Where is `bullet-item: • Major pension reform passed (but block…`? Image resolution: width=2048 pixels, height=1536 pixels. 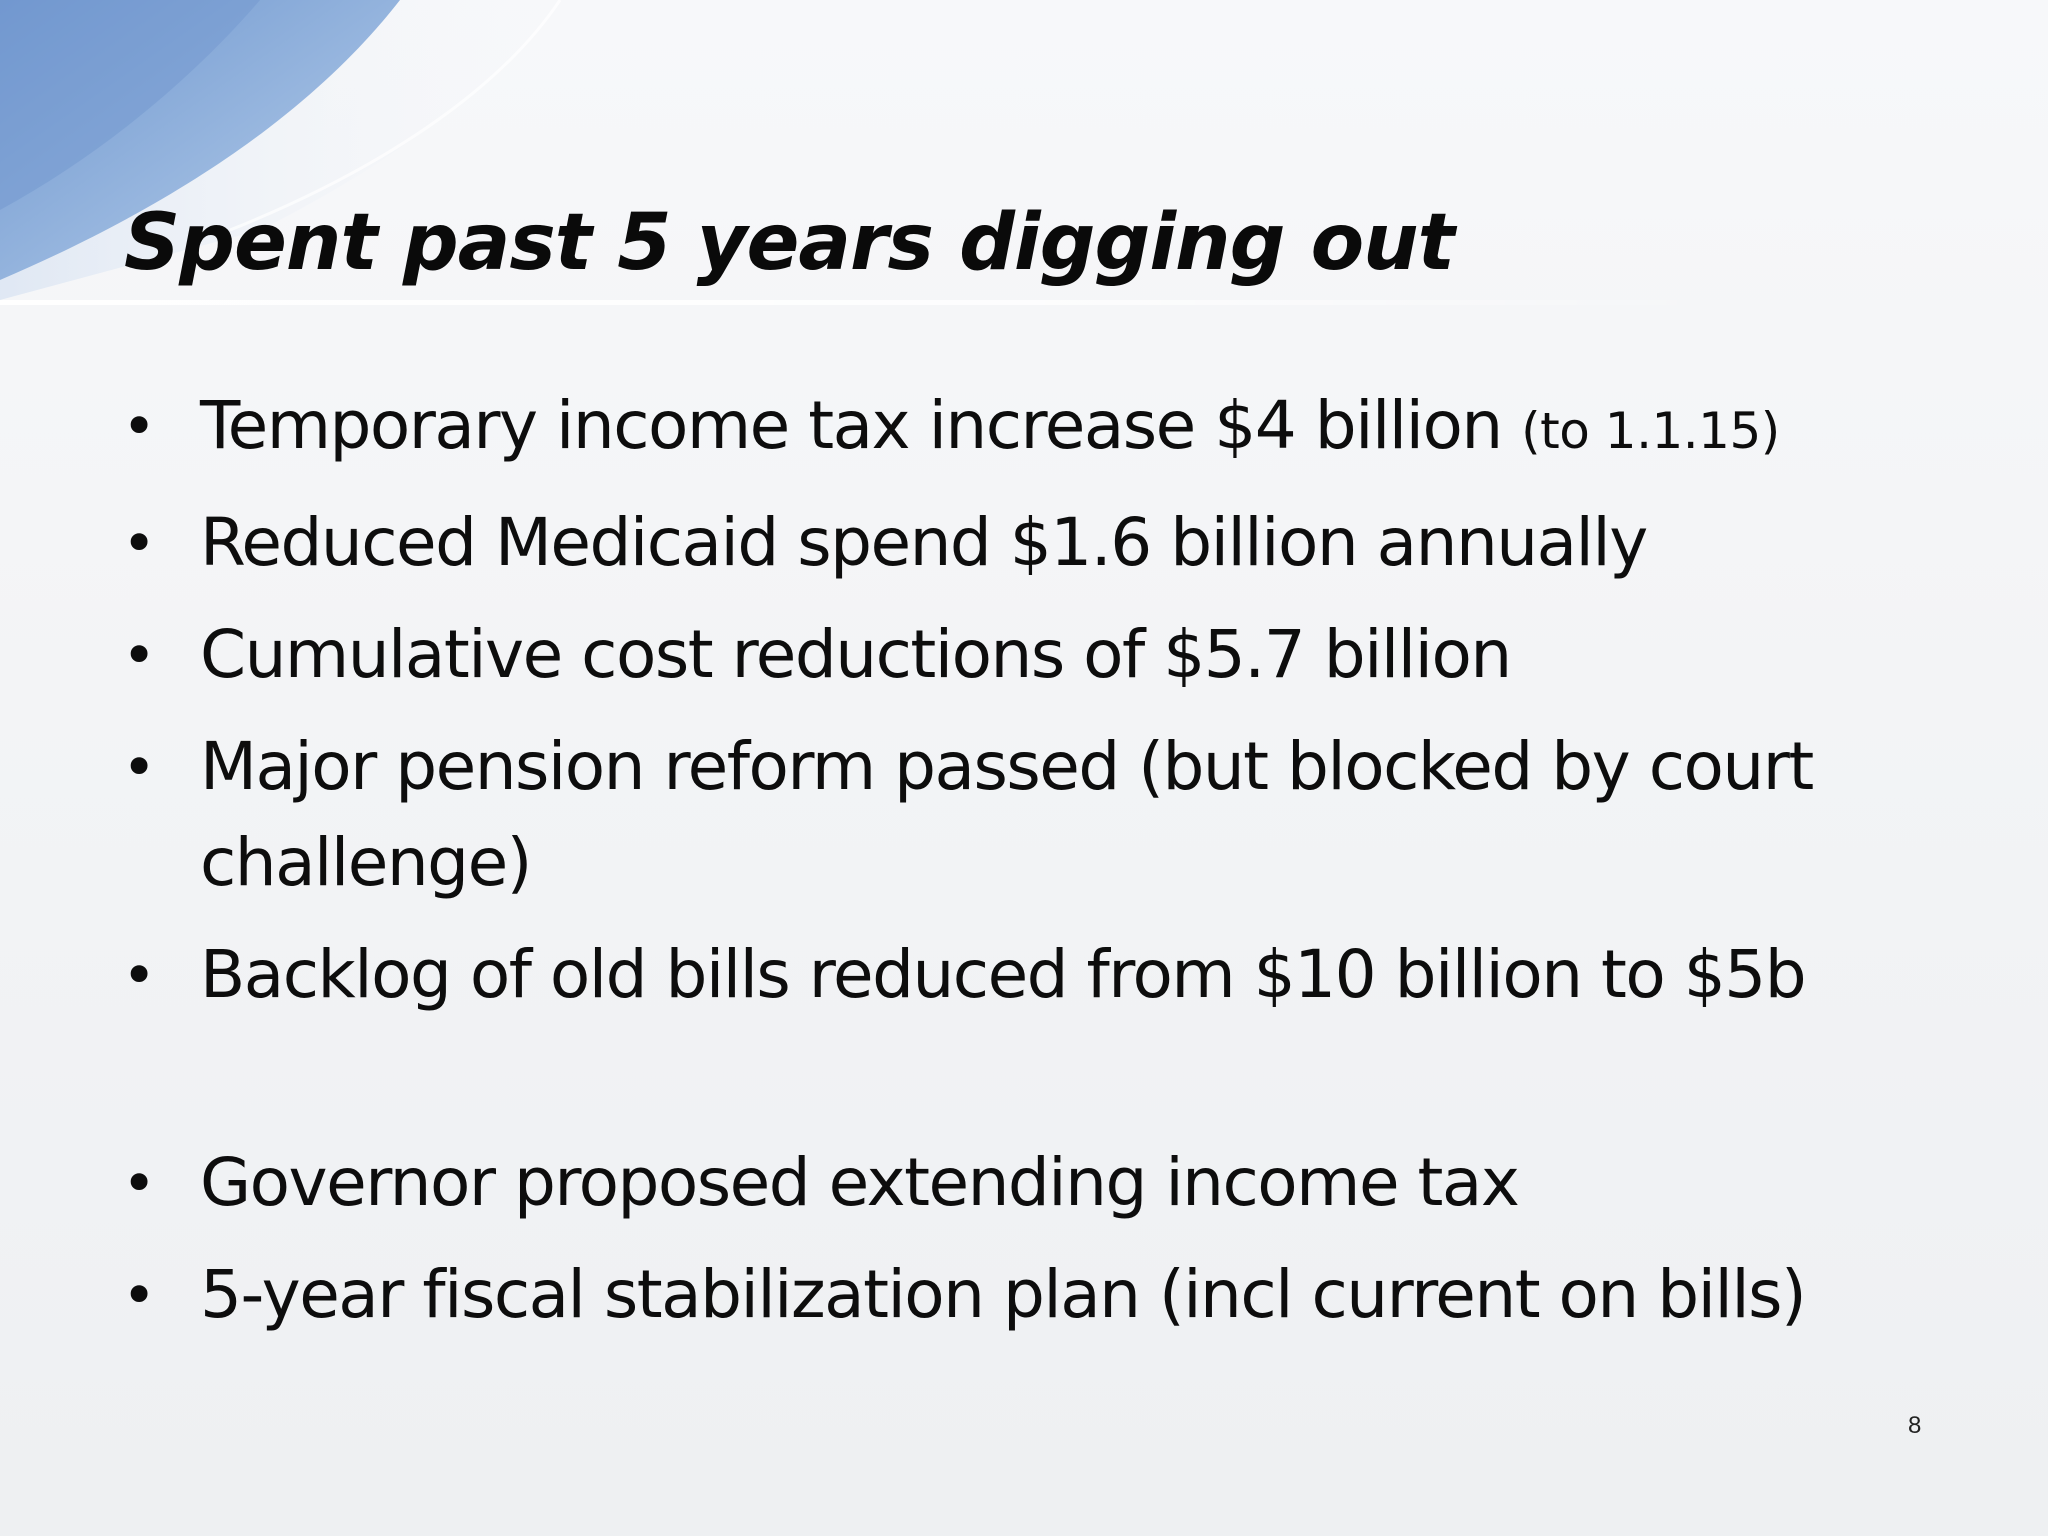 bullet-item: • Major pension reform passed (but block… is located at coordinates (1031, 815).